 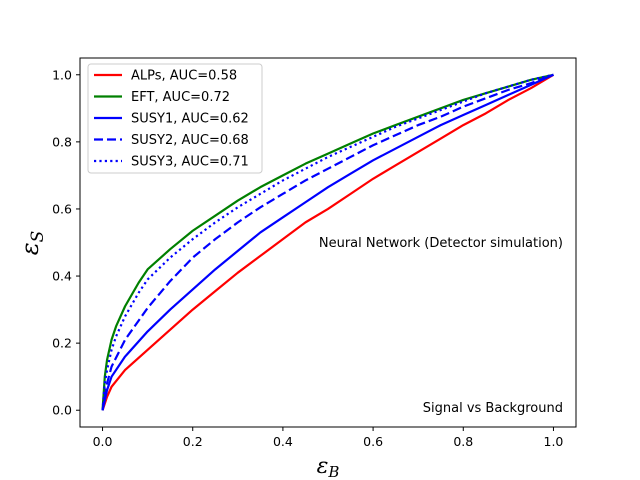 What do you see at coordinates (62, 74) in the screenshot?
I see `y-tick-label: 1.0` at bounding box center [62, 74].